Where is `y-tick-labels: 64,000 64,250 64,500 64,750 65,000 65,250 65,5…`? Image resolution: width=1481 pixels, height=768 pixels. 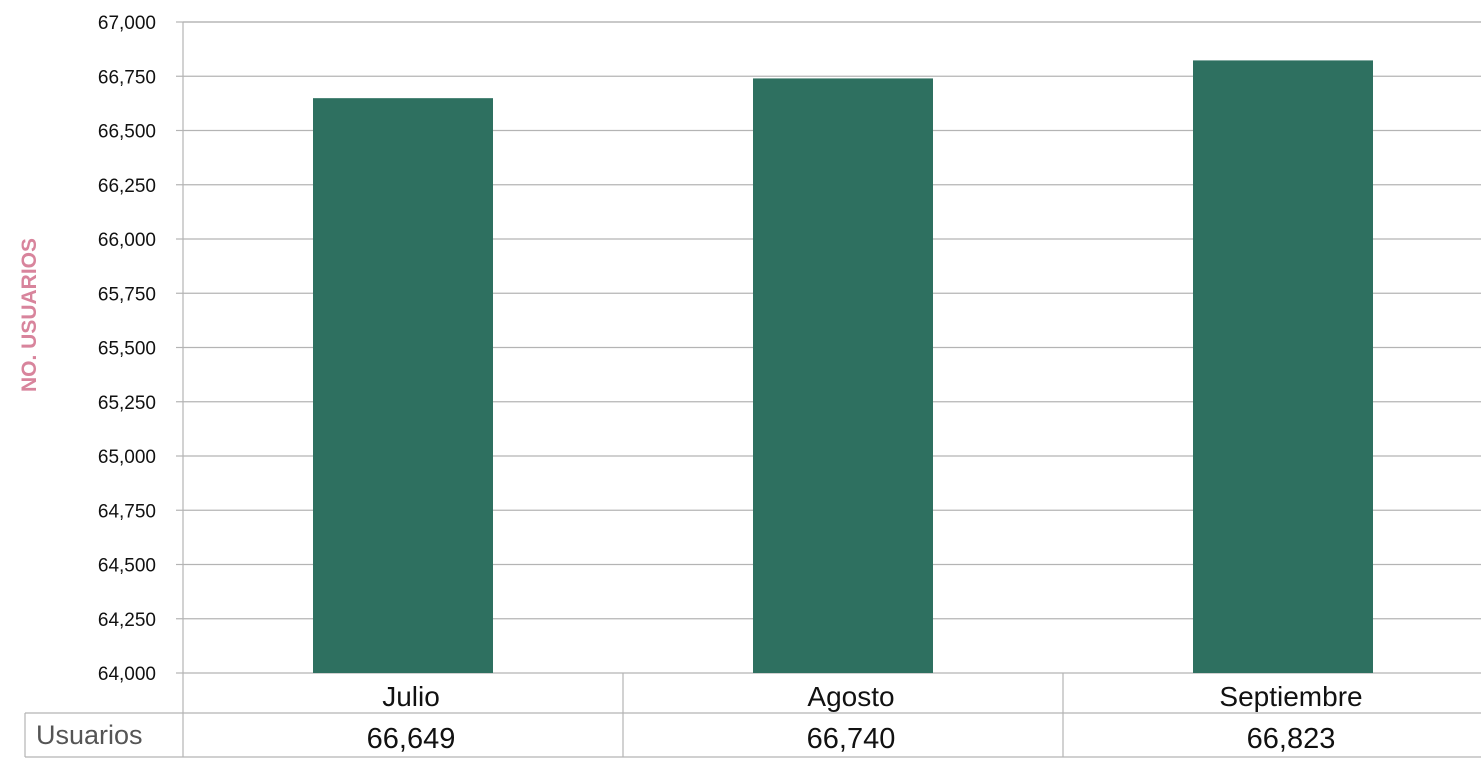 y-tick-labels: 64,000 64,250 64,500 64,750 65,000 65,250 65,5… is located at coordinates (127, 349).